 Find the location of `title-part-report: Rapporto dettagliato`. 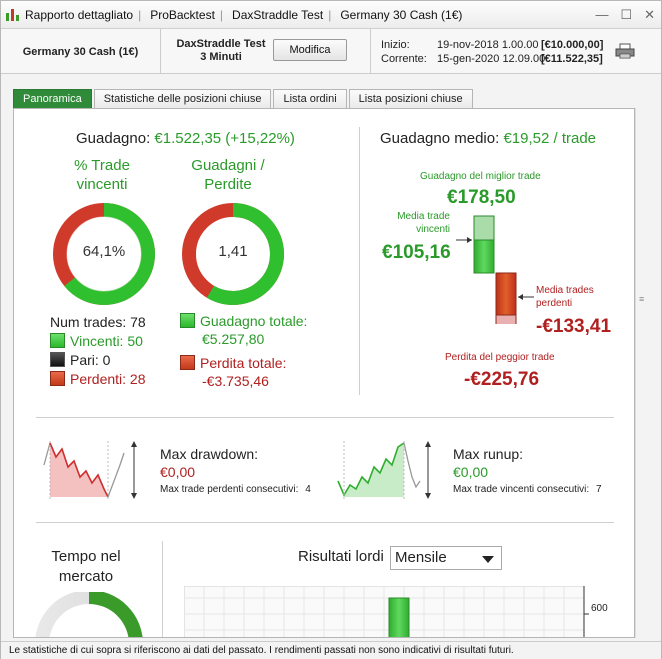

title-part-report: Rapporto dettagliato is located at coordinates (79, 14).